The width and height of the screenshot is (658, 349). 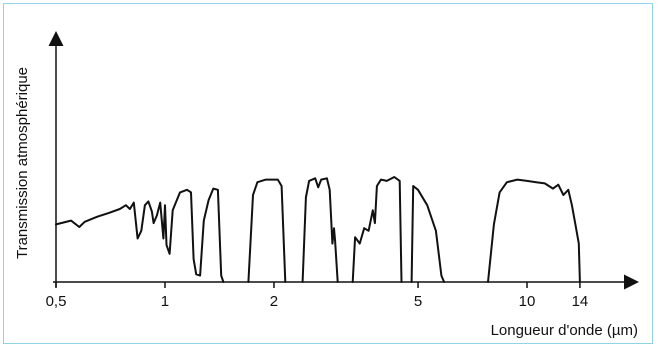 I want to click on x-tick-label-2: 2, so click(x=274, y=301).